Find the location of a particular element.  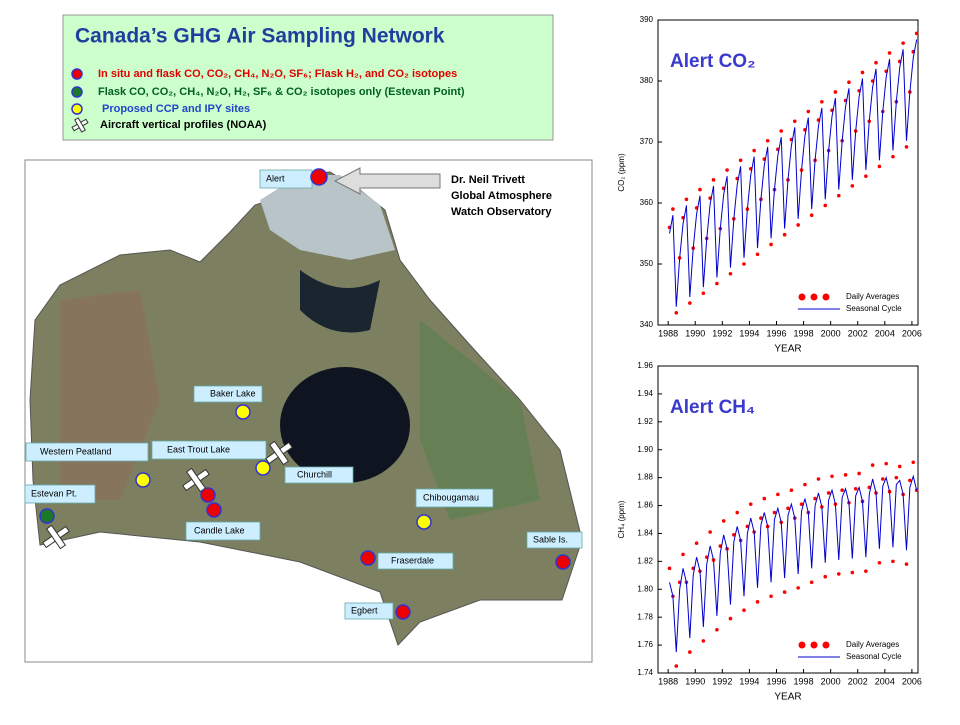

arctic-islands is located at coordinates (327, 217).